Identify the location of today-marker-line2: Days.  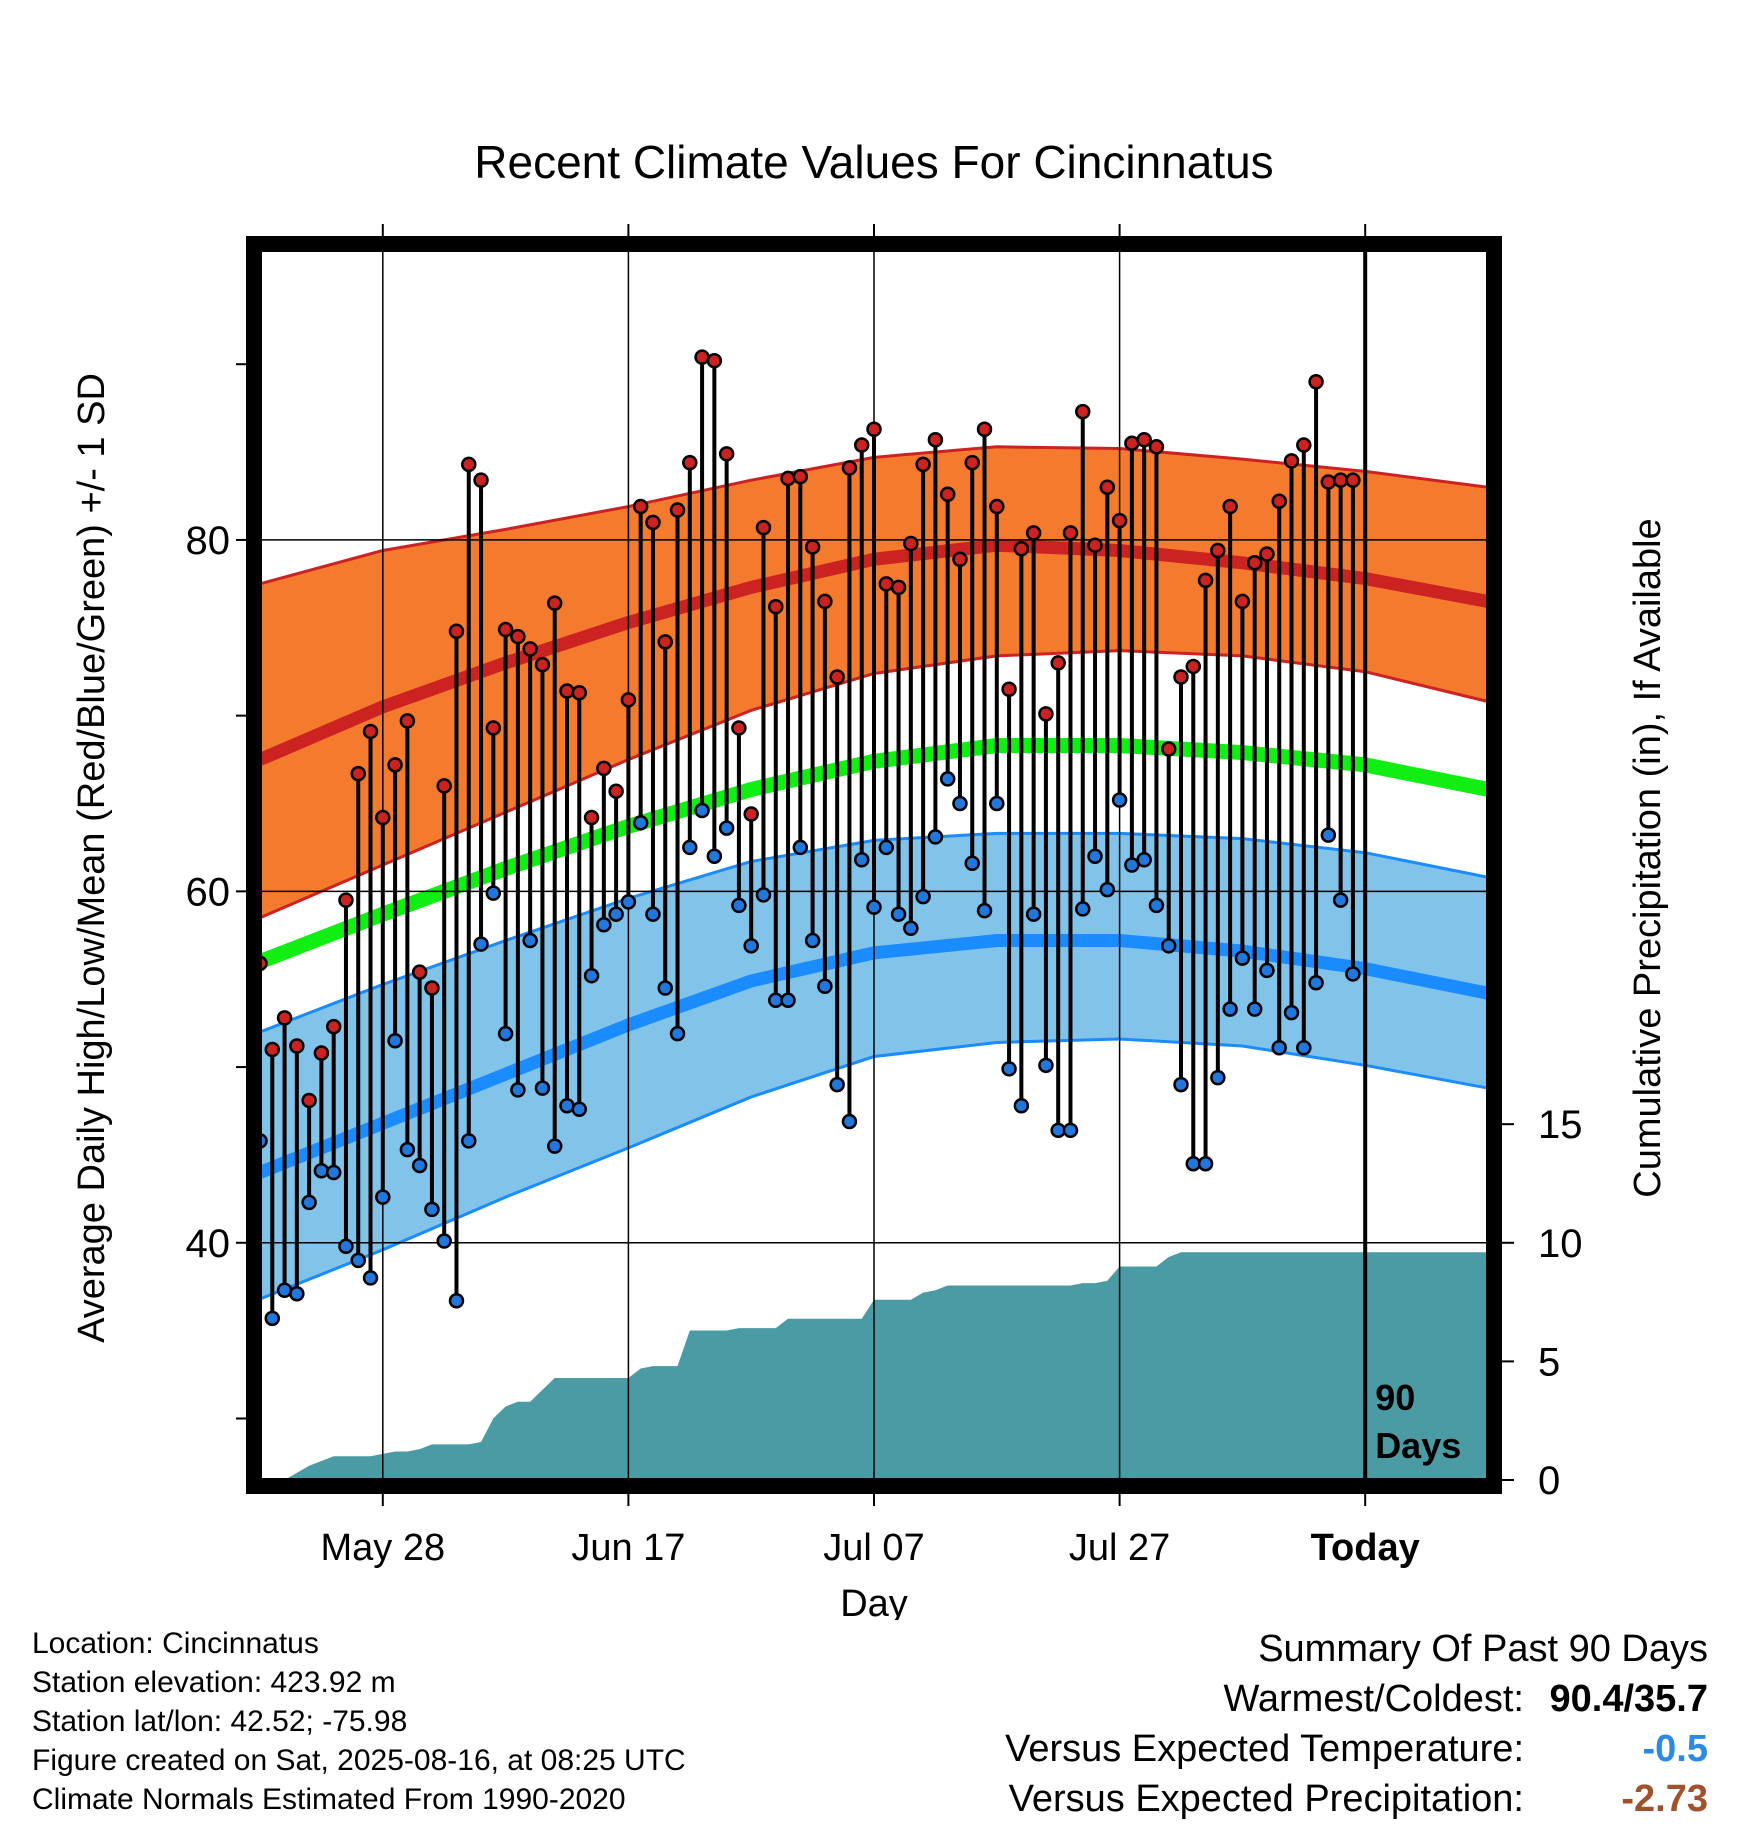
(1418, 1445).